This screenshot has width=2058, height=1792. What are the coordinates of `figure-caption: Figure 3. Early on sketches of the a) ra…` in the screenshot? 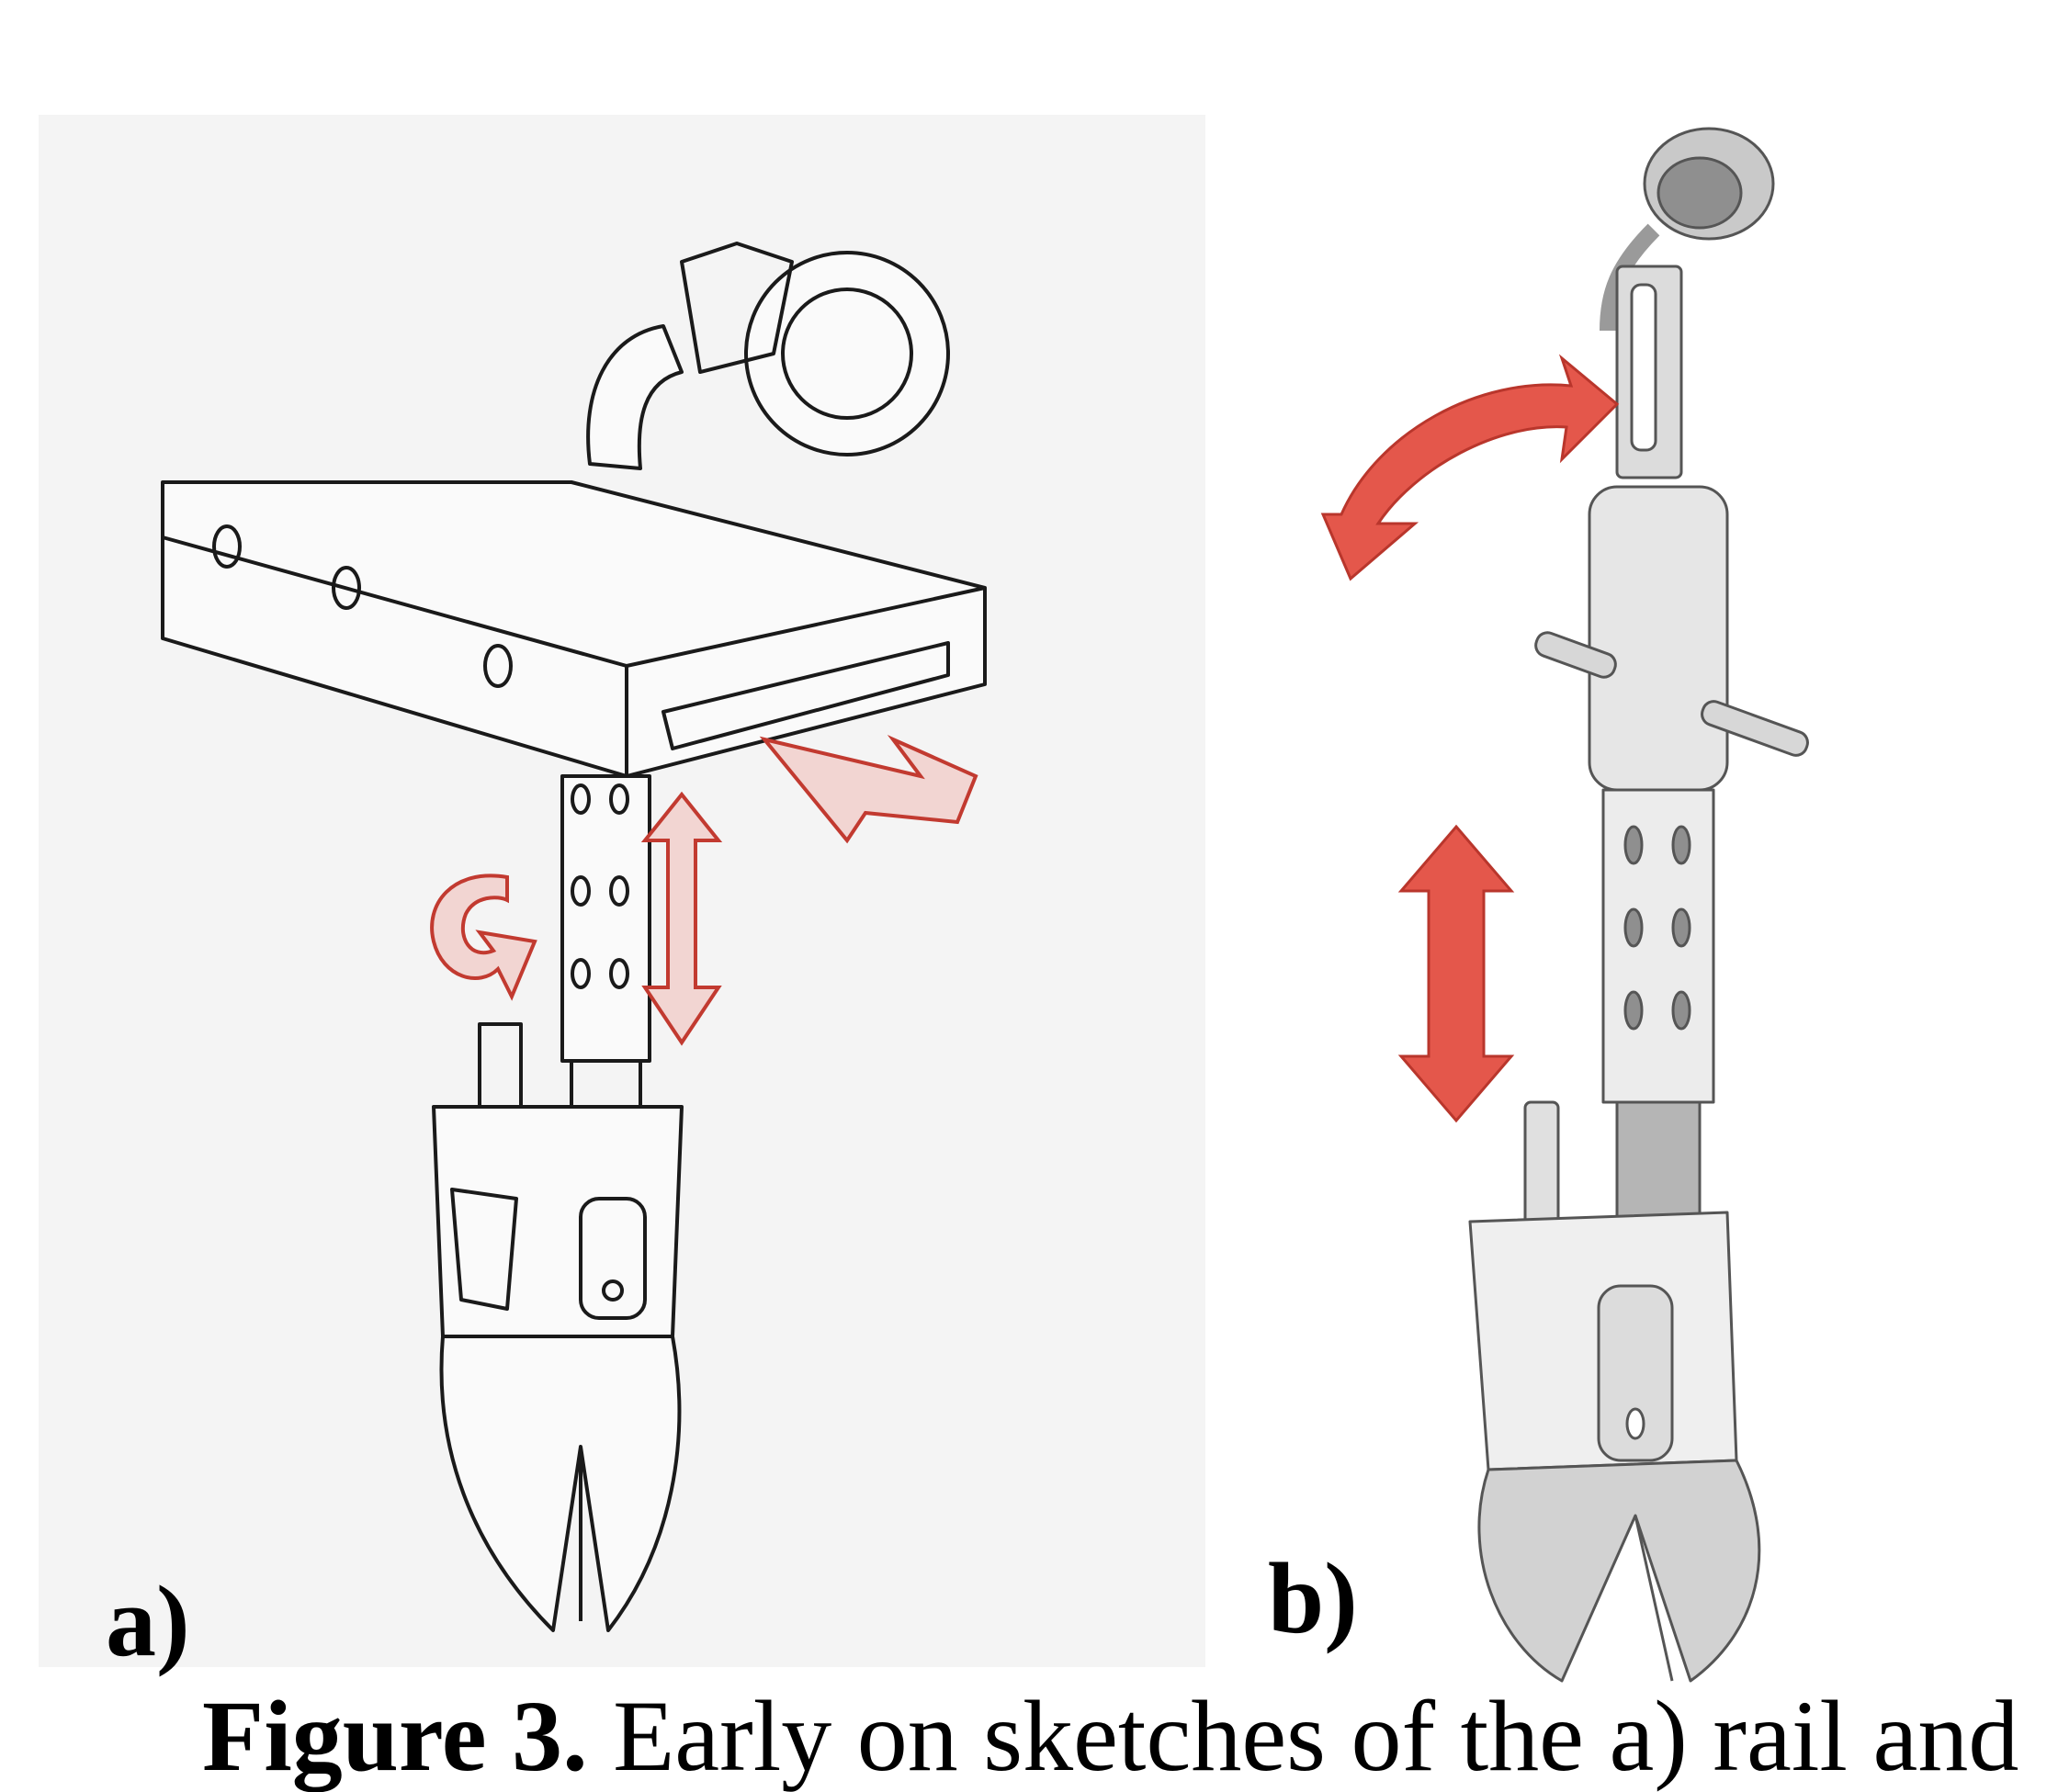 It's located at (1130, 1736).